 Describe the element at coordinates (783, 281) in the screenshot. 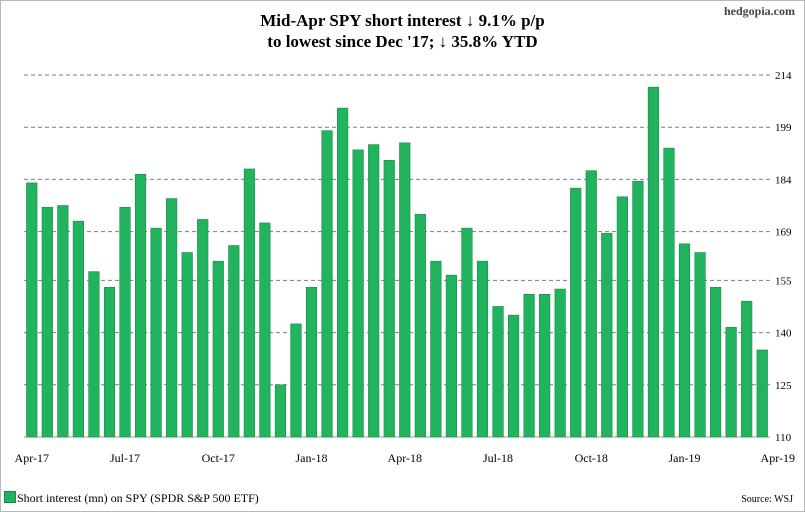

I see `y-tick-label: 155` at that location.